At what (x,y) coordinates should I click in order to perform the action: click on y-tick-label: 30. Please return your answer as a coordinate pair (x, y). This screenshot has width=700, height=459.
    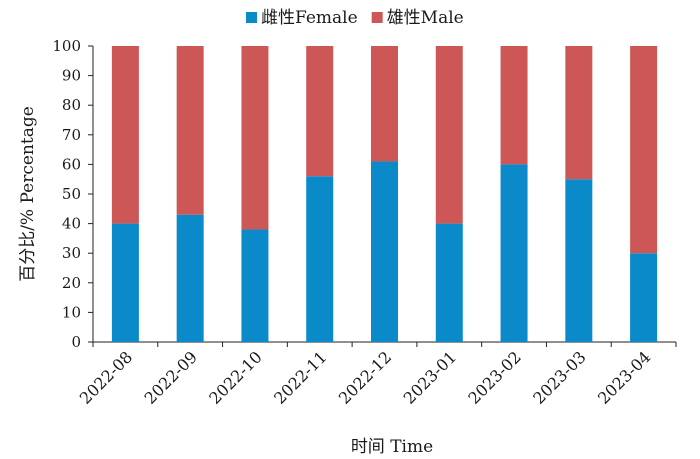
    Looking at the image, I should click on (71, 253).